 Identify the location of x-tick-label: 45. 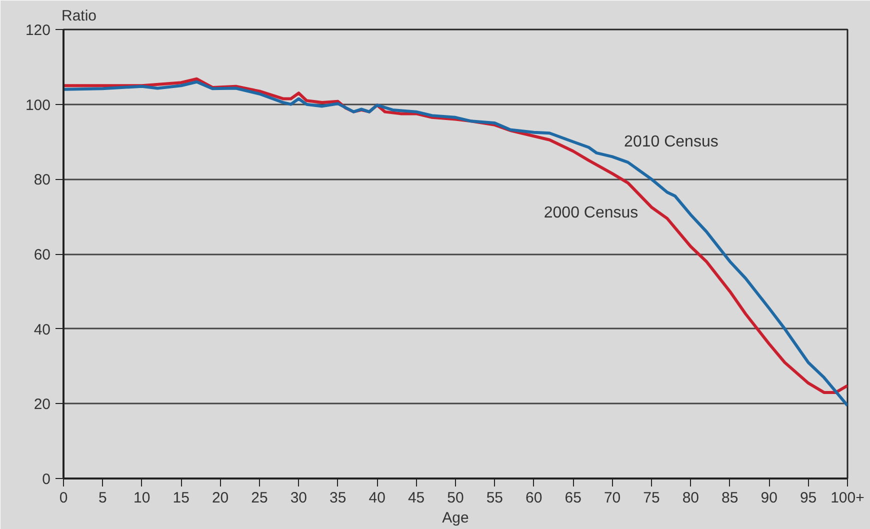
(416, 498).